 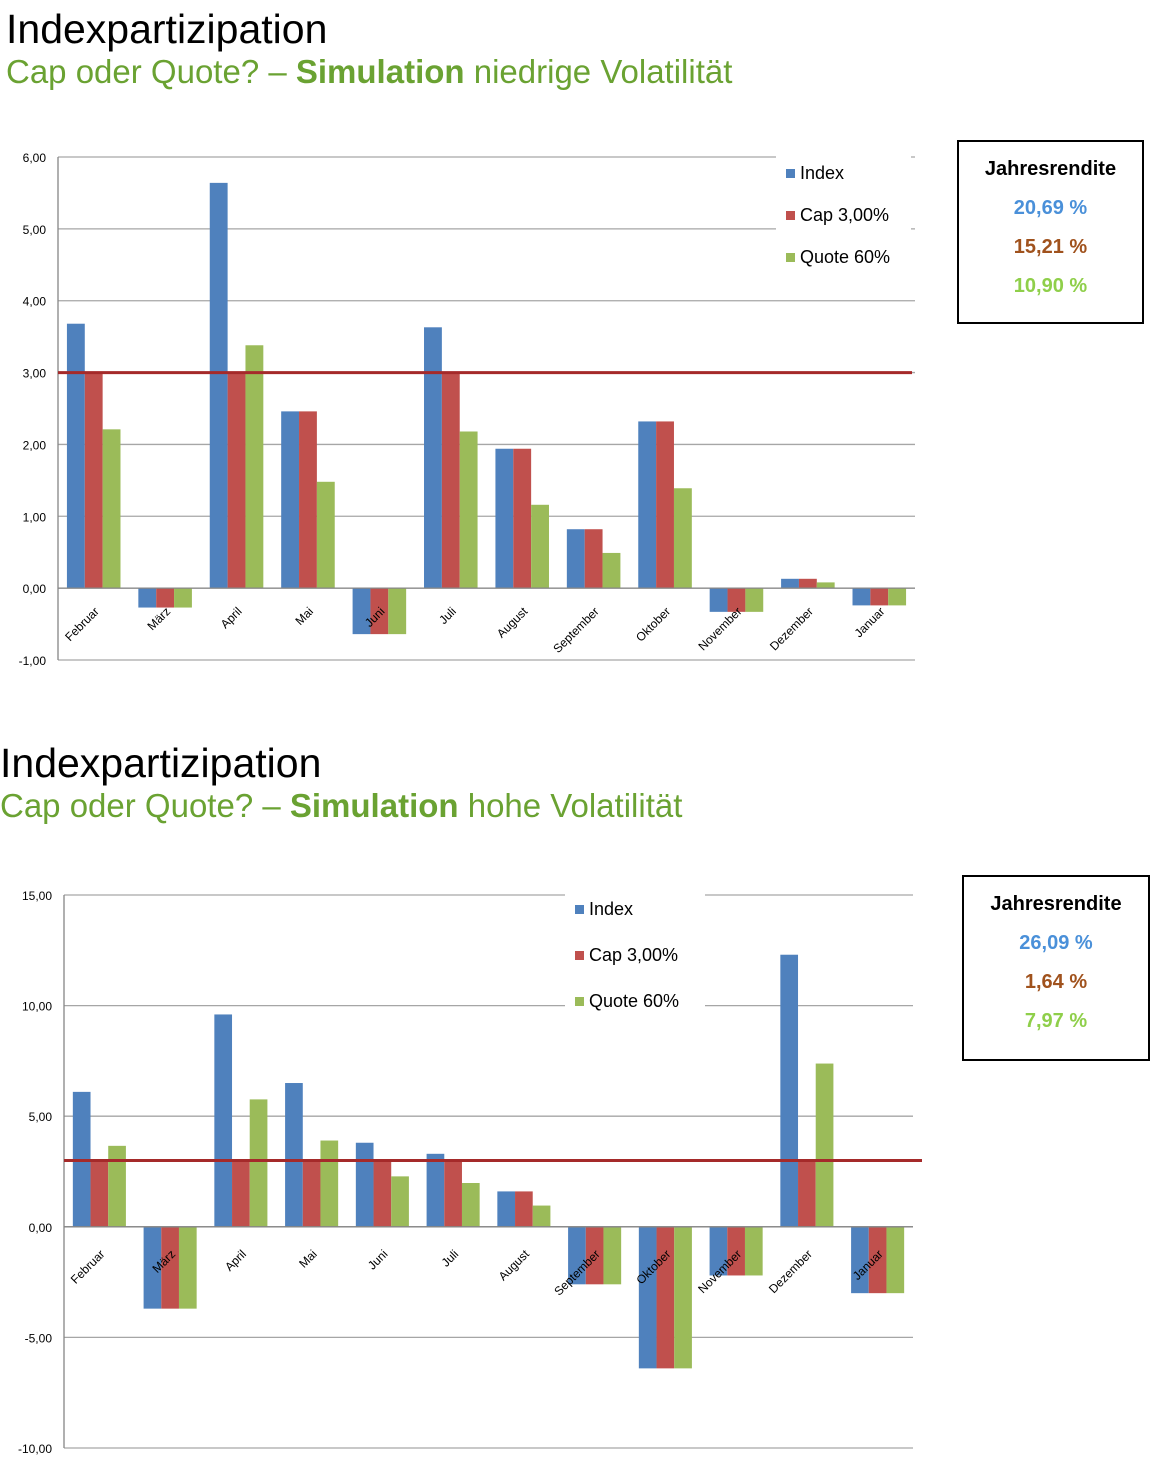 I want to click on x-tick-label: Februar, so click(x=88, y=1267).